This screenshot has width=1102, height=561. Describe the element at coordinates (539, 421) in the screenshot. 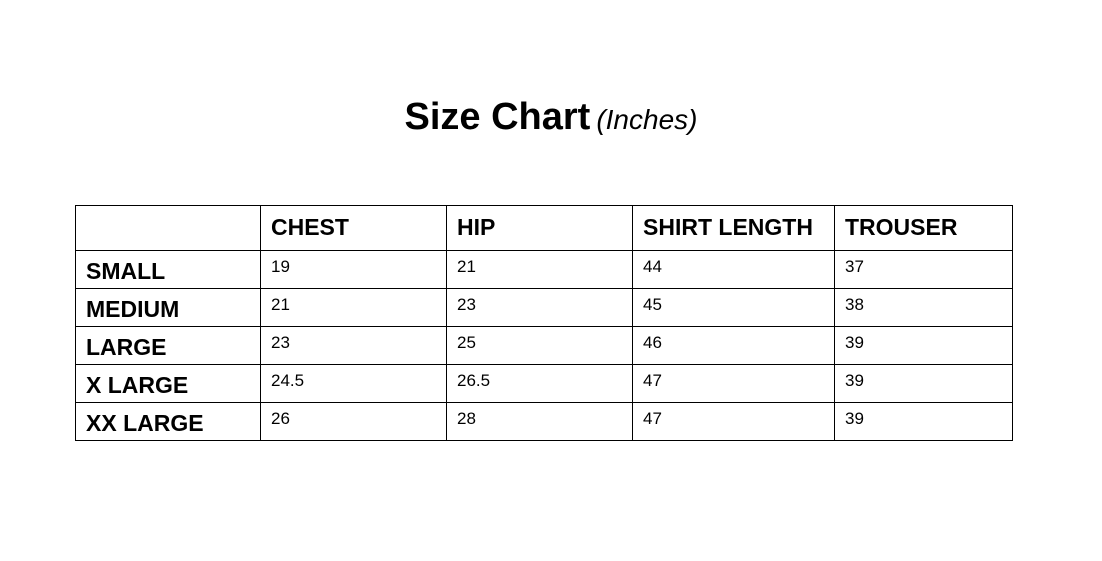

I see `value-cell: 28` at that location.